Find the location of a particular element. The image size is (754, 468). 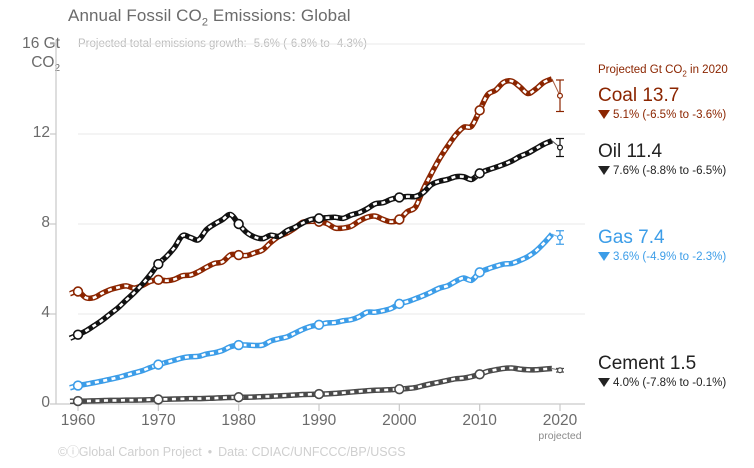

legend-change-oil: 7.6% (-8.8% to -6.5%) is located at coordinates (676, 171).